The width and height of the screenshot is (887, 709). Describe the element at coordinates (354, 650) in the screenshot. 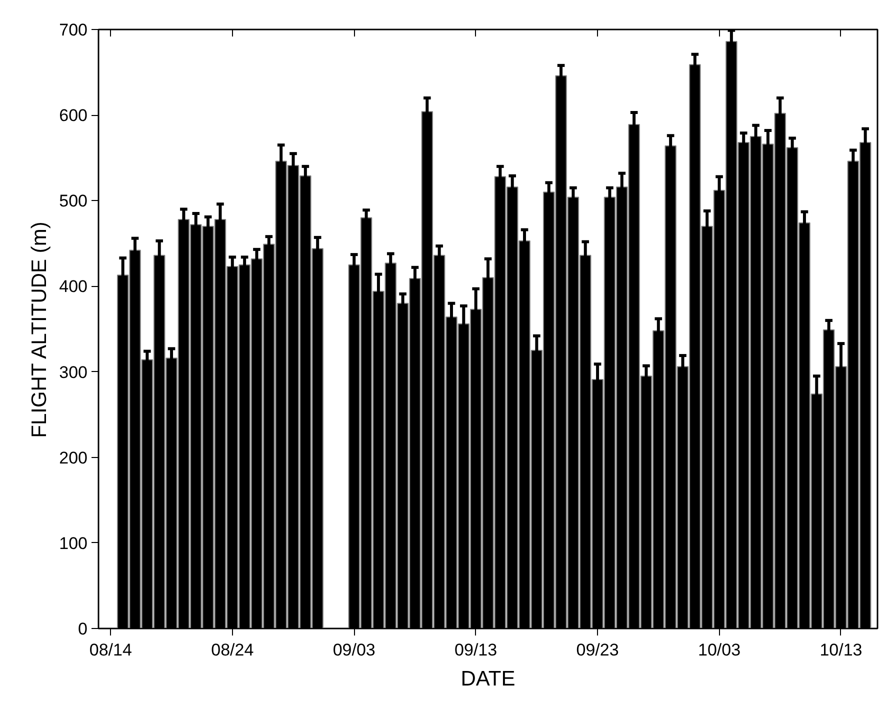

I see `x-tick-label: 09/03` at that location.